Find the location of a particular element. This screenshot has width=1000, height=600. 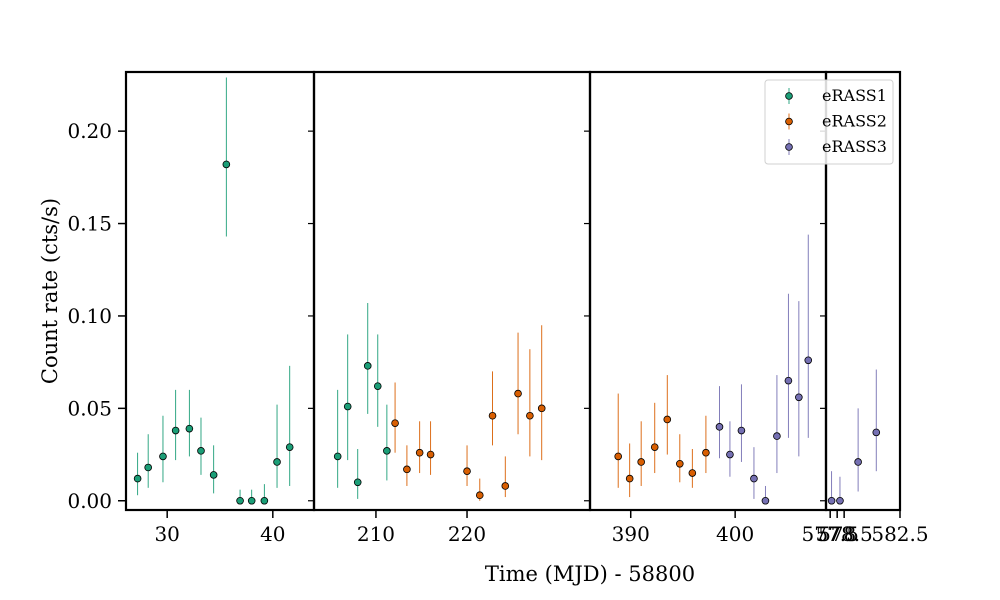

x-tick-label: 40 is located at coordinates (272, 534).